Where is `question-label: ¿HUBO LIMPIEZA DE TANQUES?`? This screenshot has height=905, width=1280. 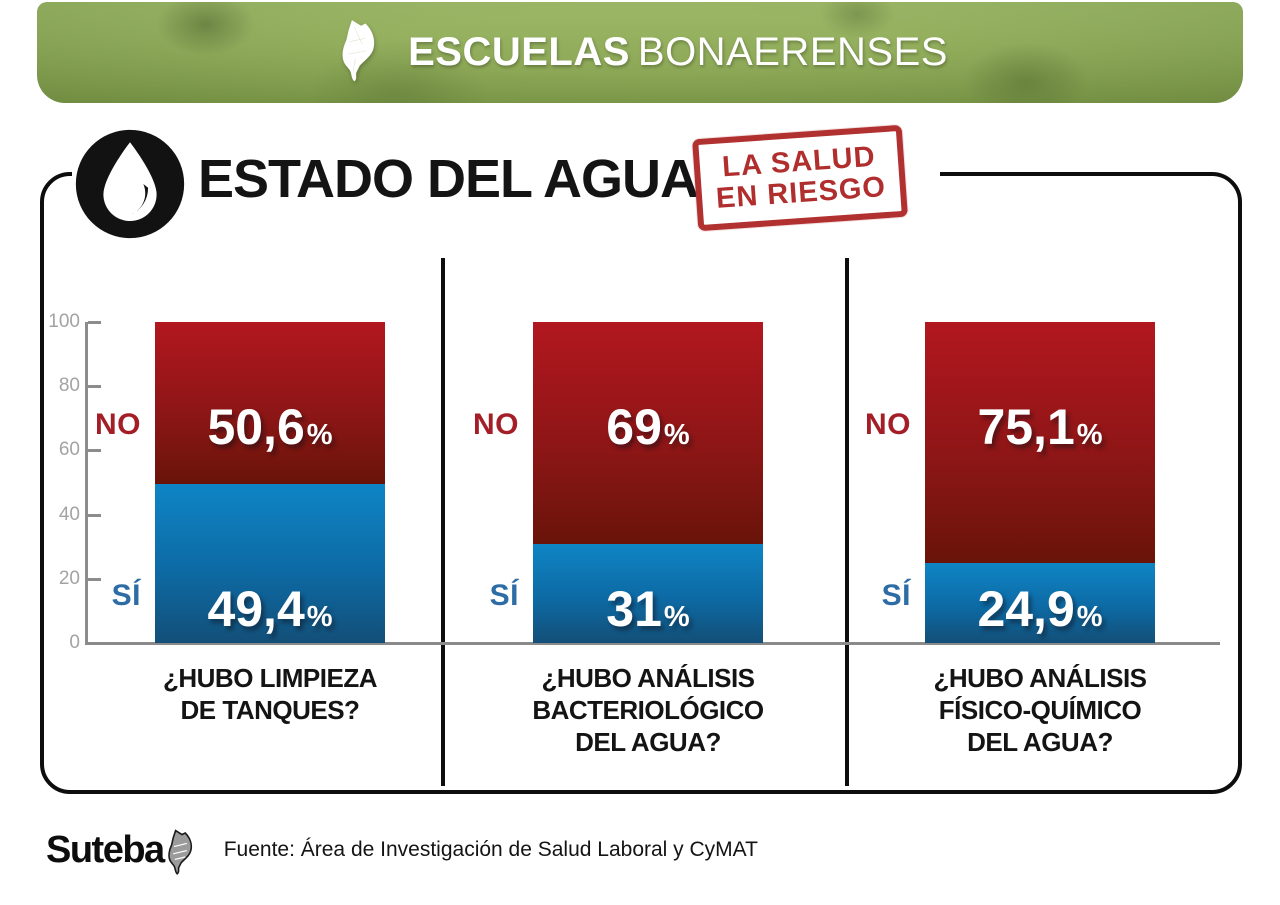
question-label: ¿HUBO LIMPIEZA DE TANQUES? is located at coordinates (270, 694).